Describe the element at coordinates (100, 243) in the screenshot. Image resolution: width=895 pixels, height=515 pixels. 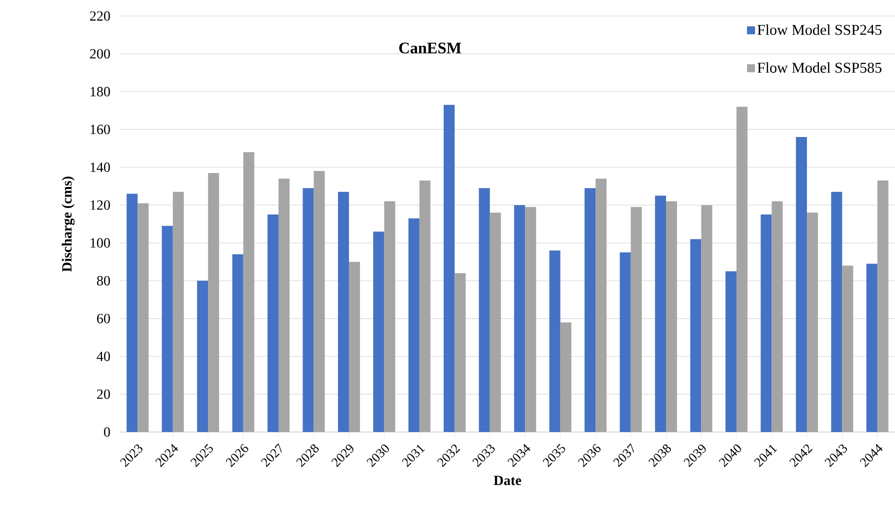
I see `y-tick-label: 100` at that location.